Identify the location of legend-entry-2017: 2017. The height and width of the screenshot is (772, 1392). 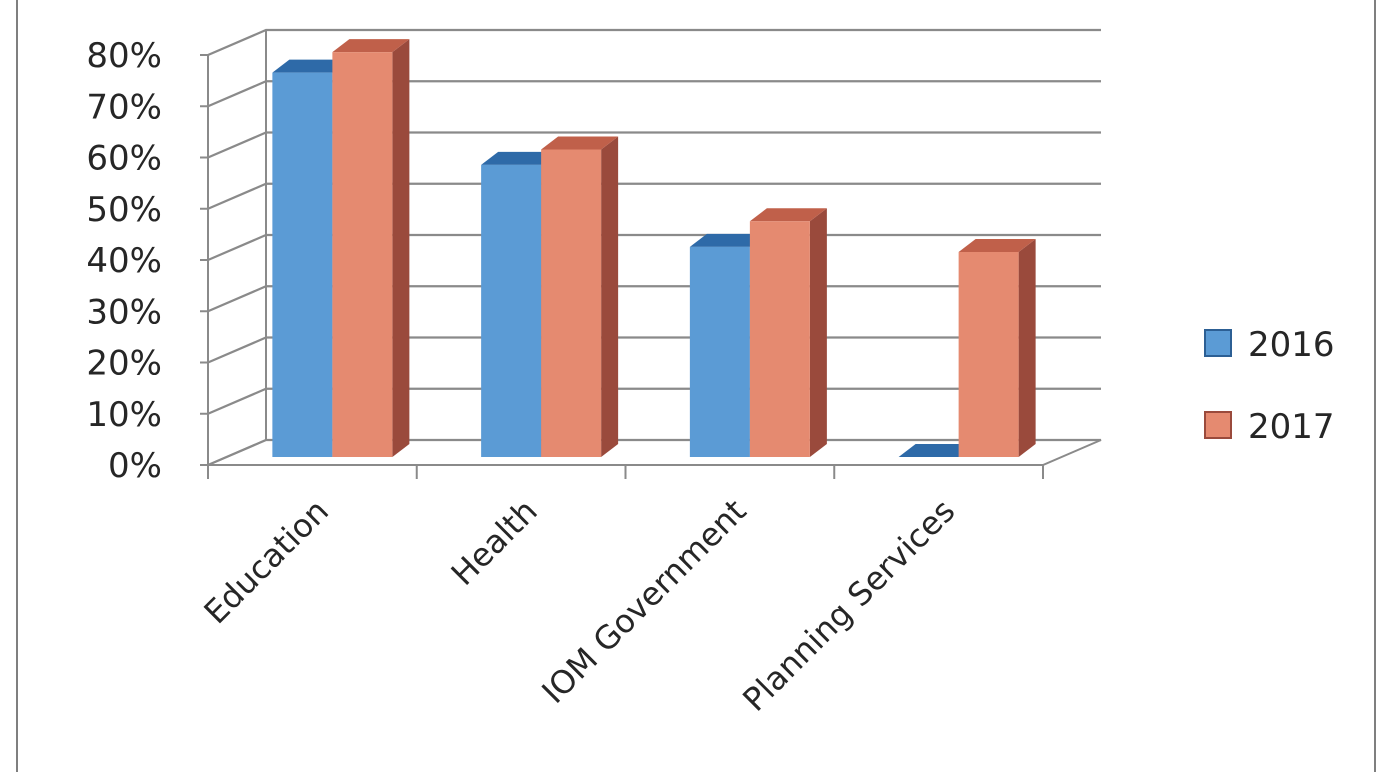
(1269, 427).